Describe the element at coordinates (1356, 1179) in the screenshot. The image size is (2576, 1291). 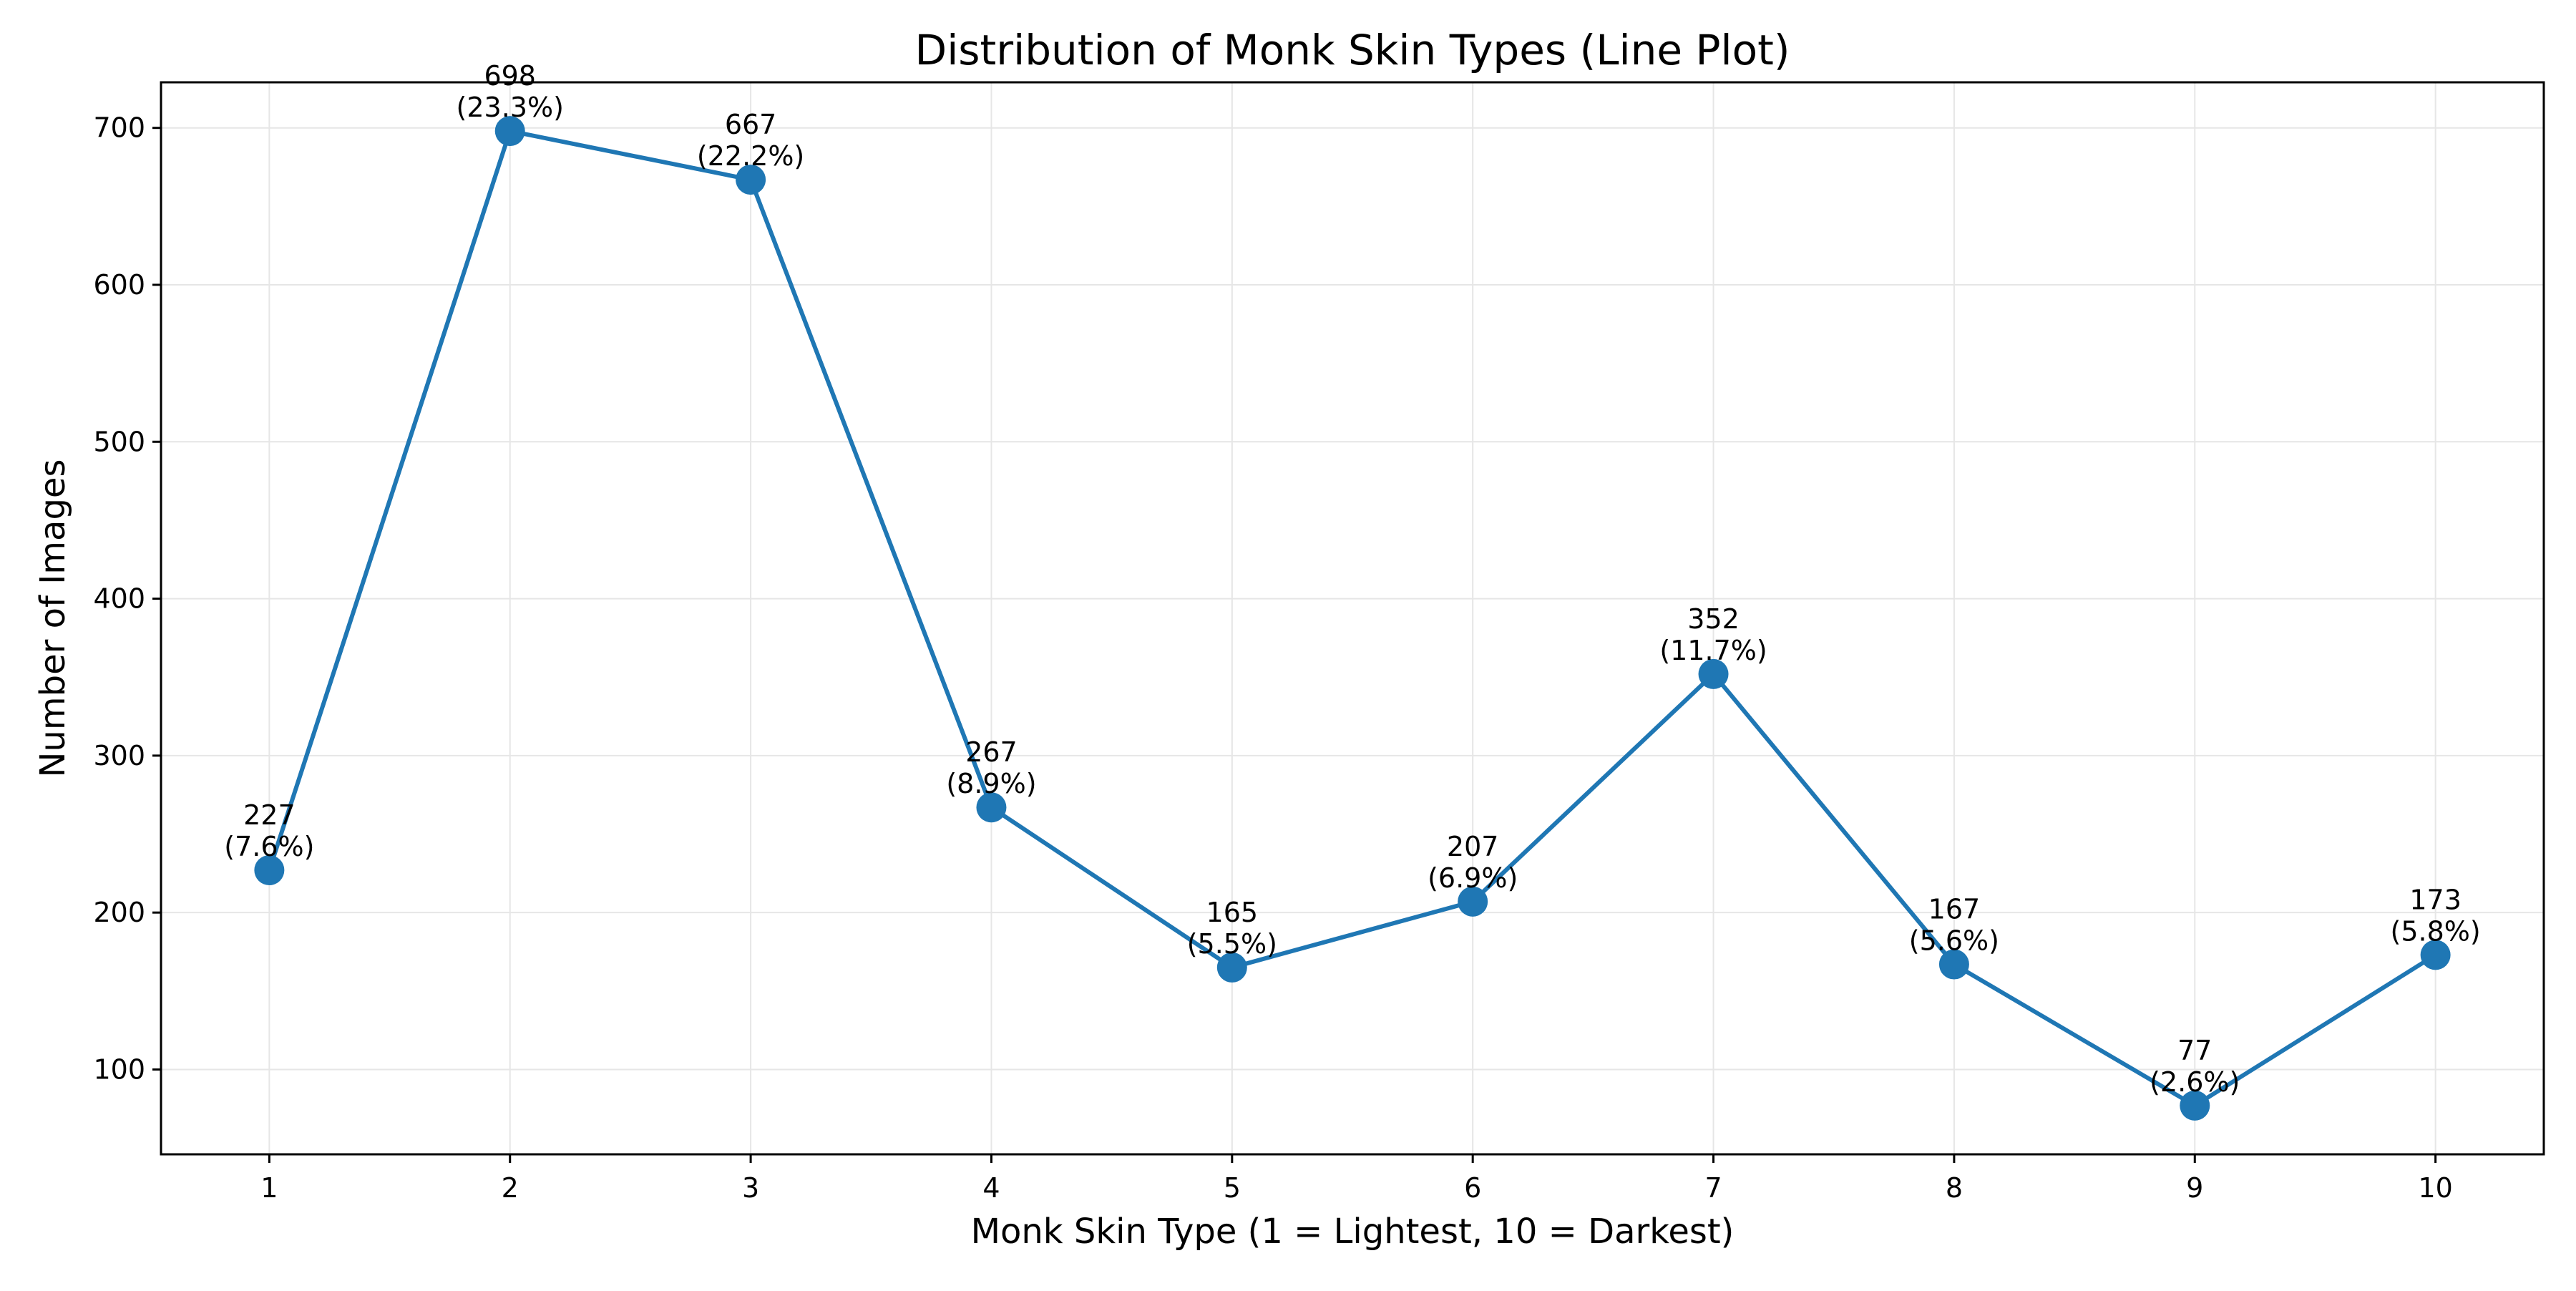
I see `x-axis-ticks: 1 2 3 4 5 6 7 8 9 10` at that location.